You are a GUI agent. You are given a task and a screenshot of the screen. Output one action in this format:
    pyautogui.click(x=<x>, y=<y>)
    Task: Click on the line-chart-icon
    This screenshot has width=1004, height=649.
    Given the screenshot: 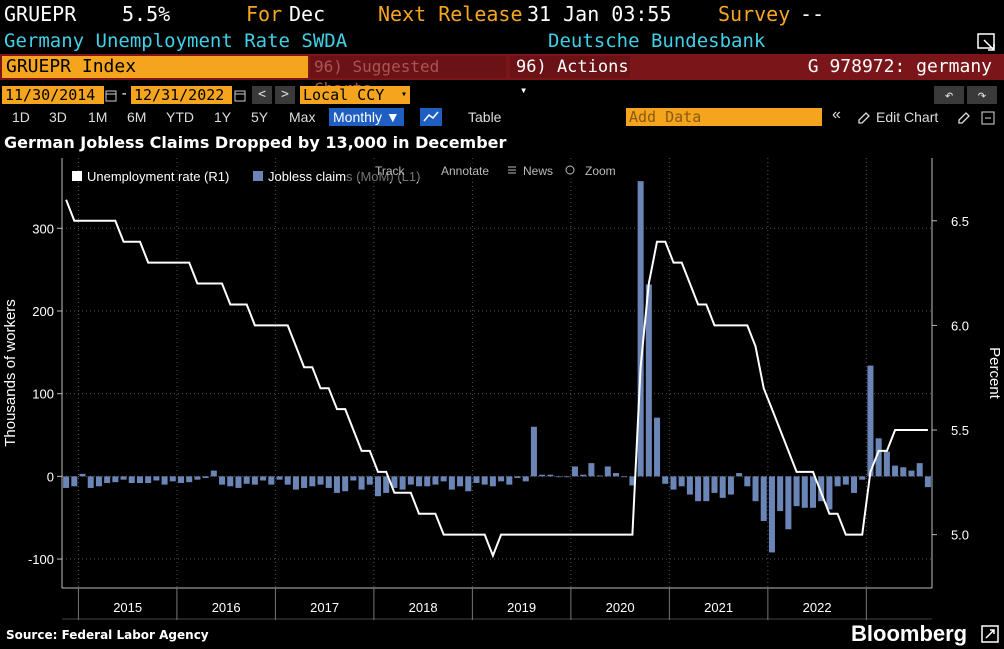 What is the action you would take?
    pyautogui.click(x=431, y=117)
    